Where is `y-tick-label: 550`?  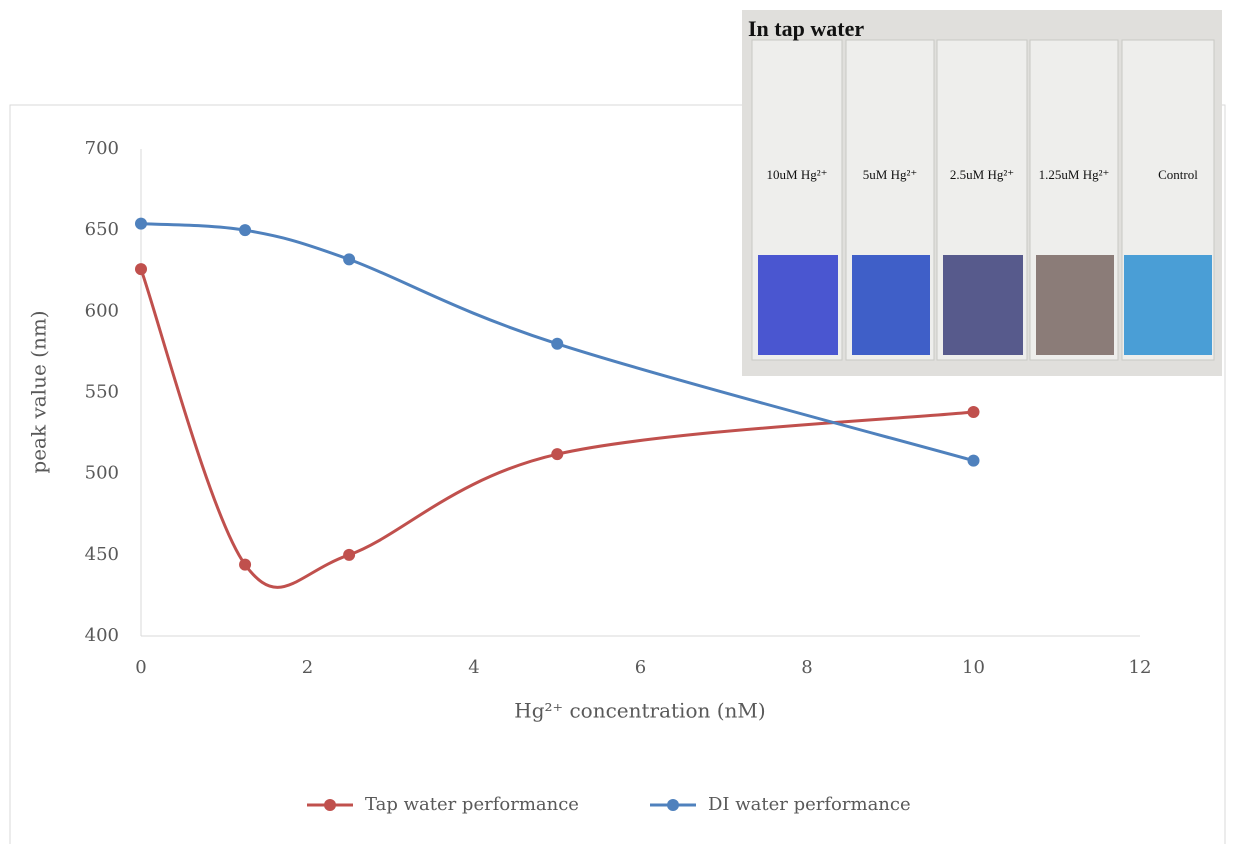 y-tick-label: 550 is located at coordinates (102, 392).